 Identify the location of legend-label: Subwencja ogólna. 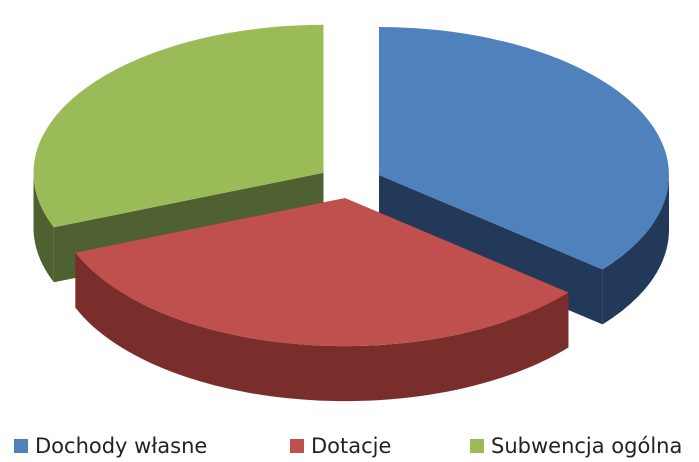
(586, 446).